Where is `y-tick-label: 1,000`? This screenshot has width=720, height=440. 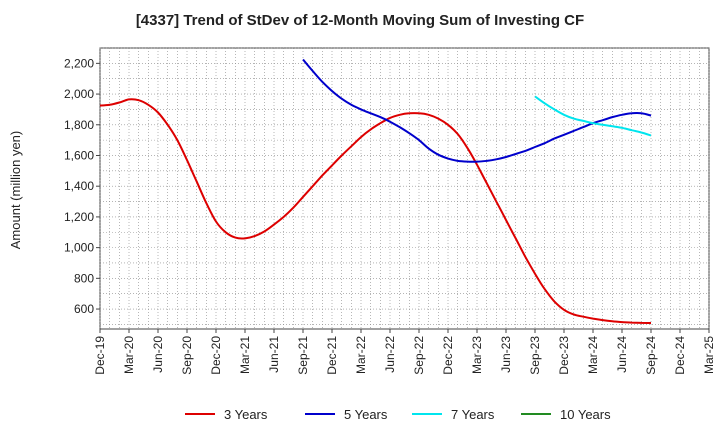
y-tick-label: 1,000 is located at coordinates (79, 248).